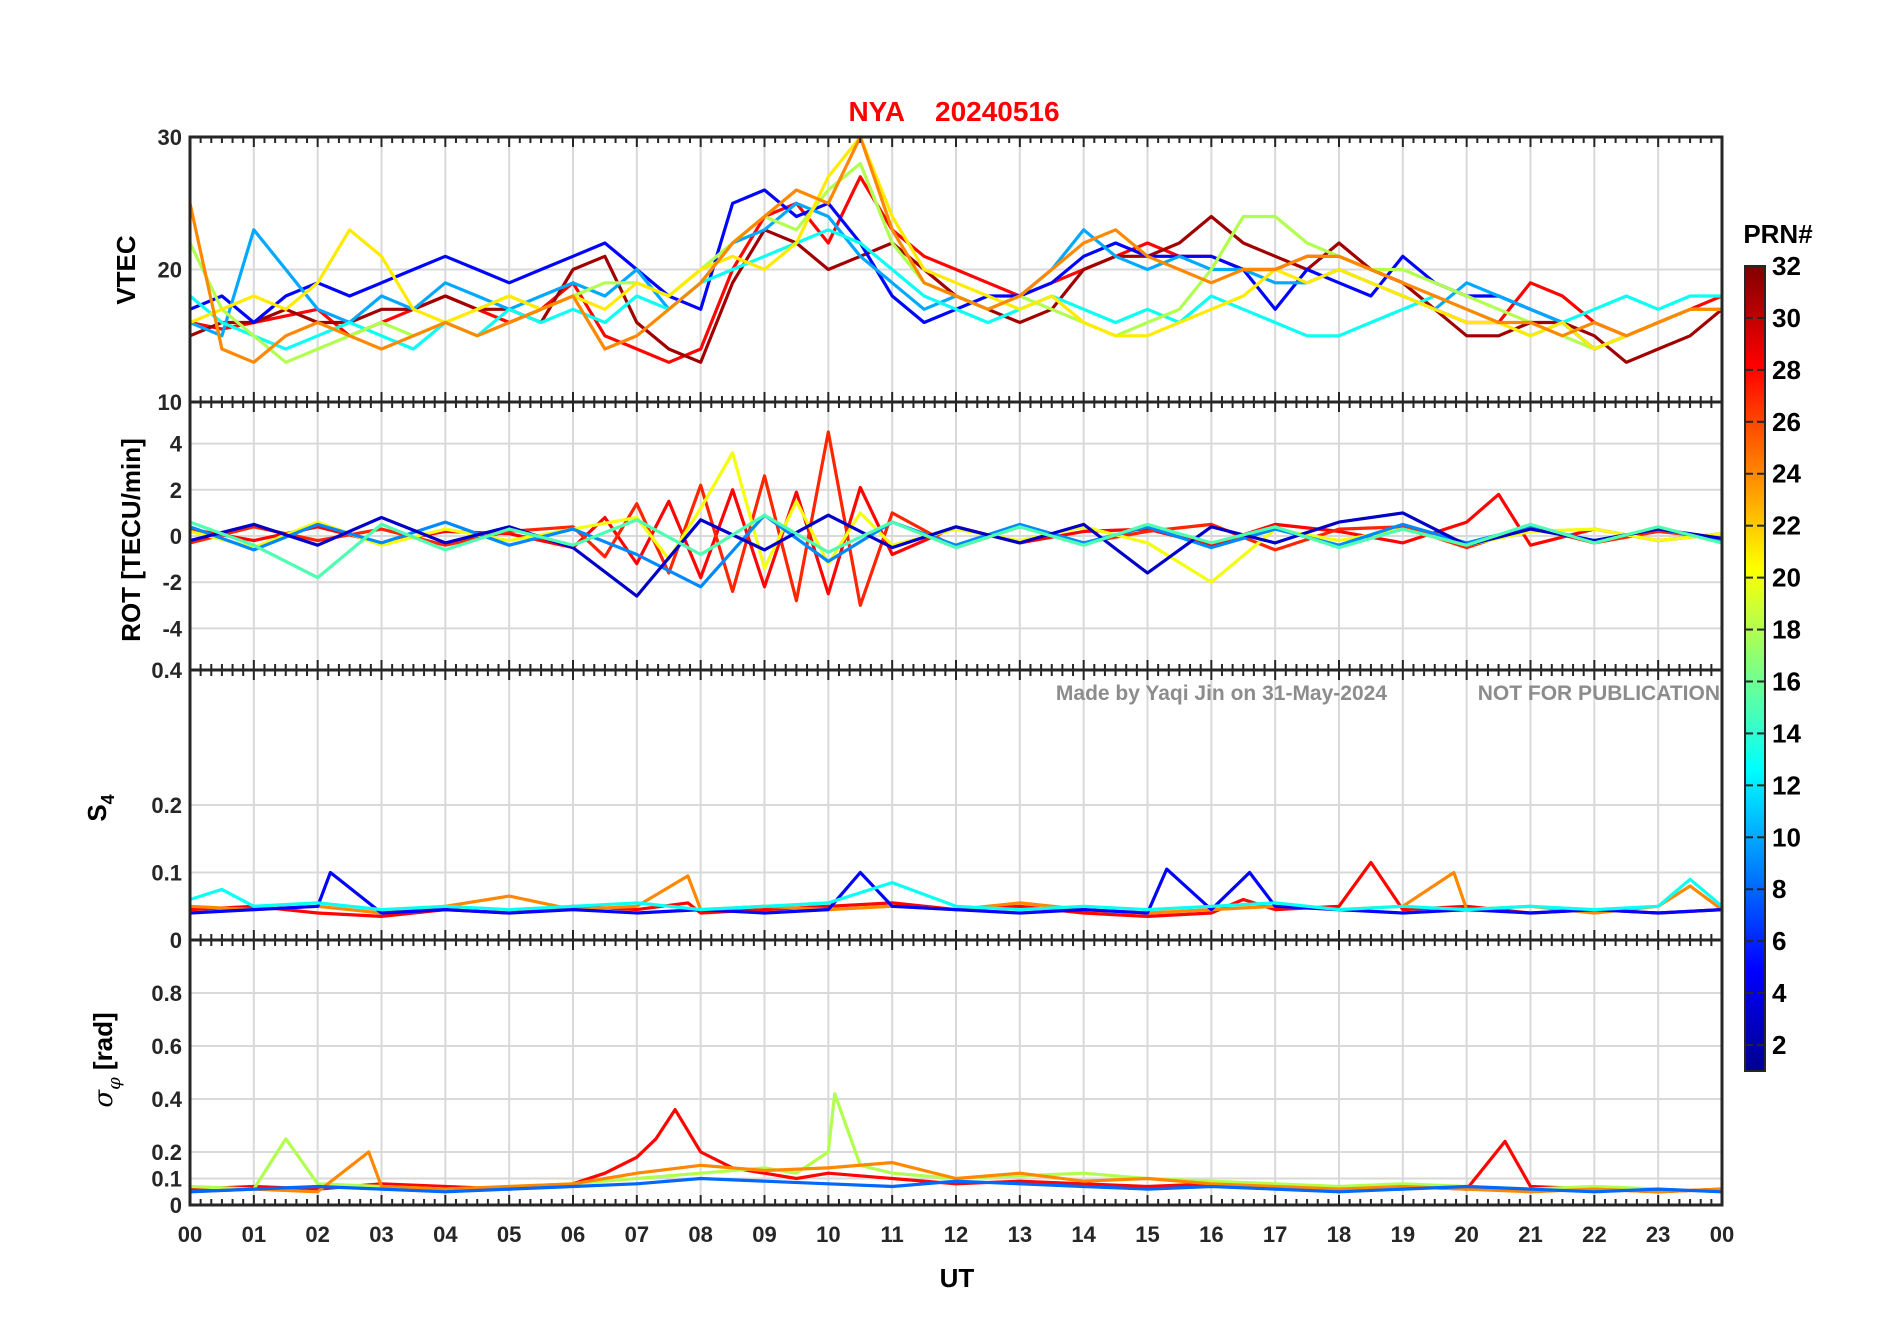  What do you see at coordinates (764, 1234) in the screenshot?
I see `x-tick-label: 09` at bounding box center [764, 1234].